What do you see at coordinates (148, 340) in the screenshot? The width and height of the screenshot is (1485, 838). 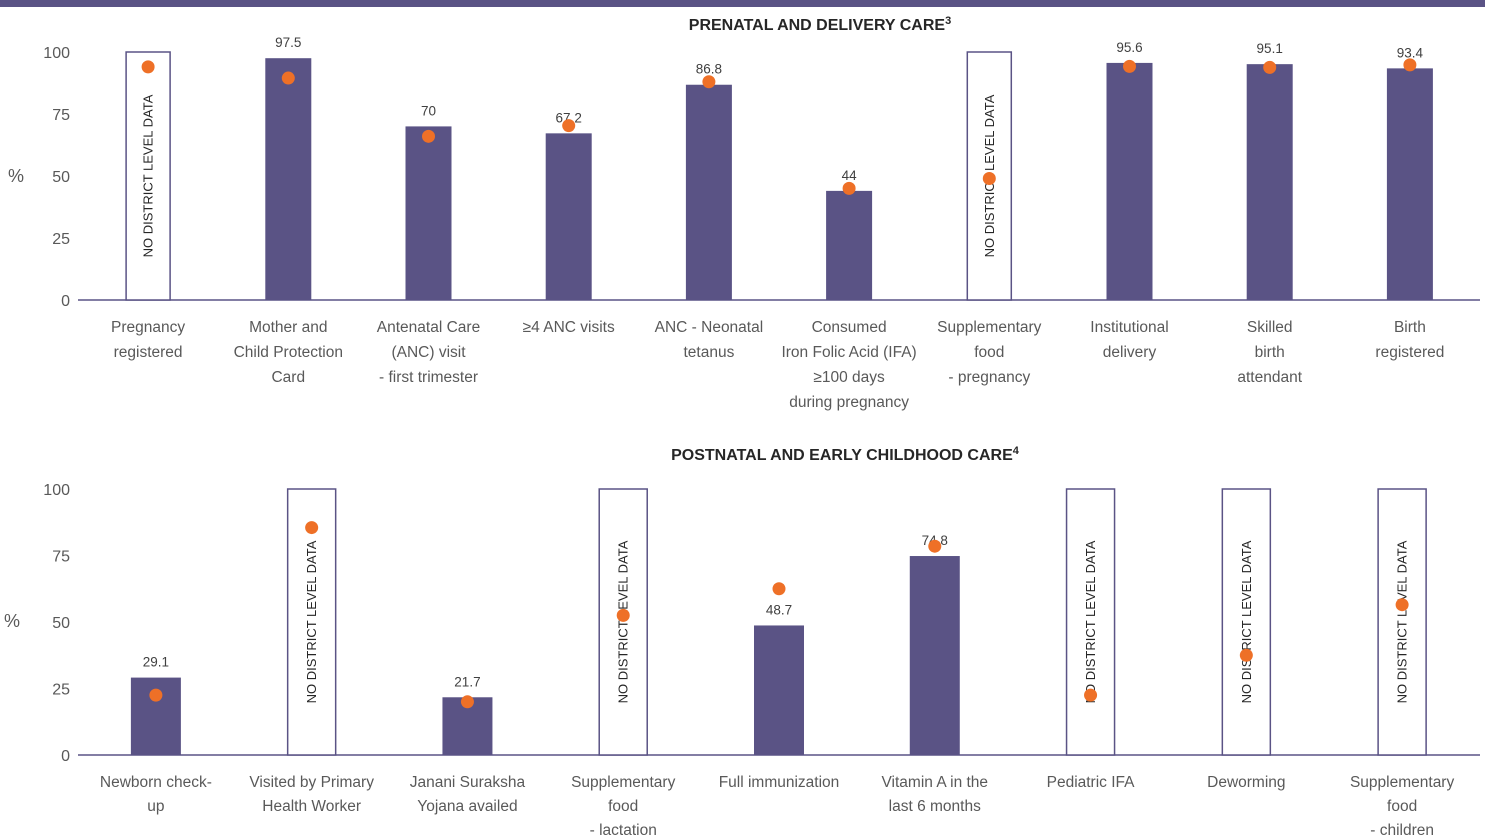 I see `category-label: Pregnancy registered` at bounding box center [148, 340].